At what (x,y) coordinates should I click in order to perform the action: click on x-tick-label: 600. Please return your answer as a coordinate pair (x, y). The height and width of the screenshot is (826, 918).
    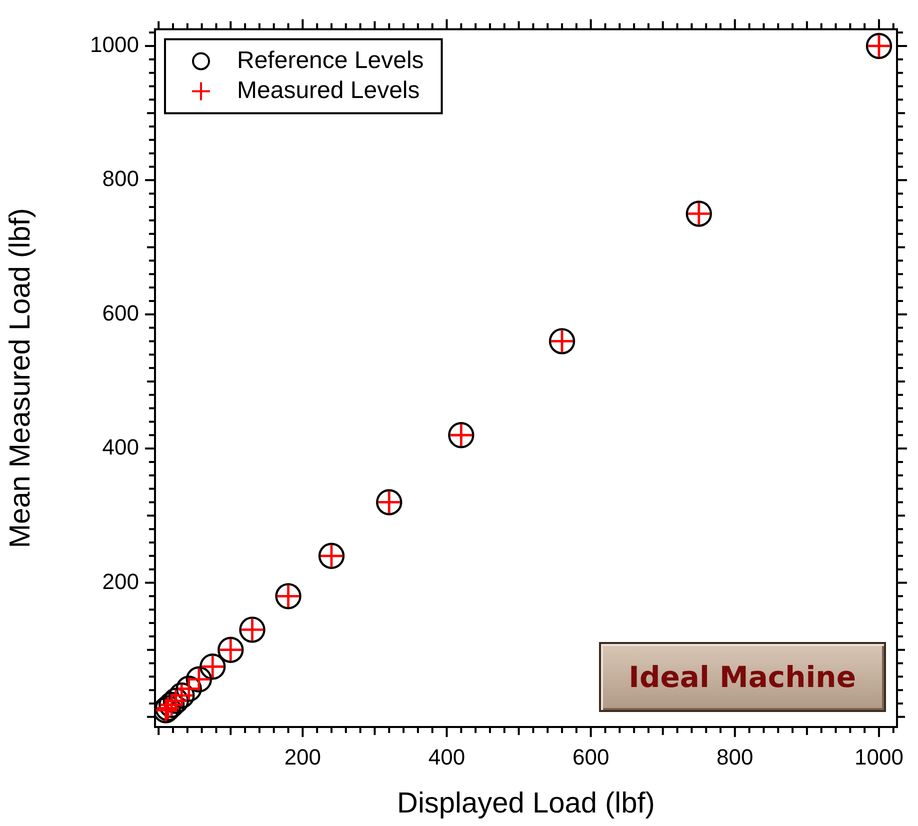
    Looking at the image, I should click on (591, 757).